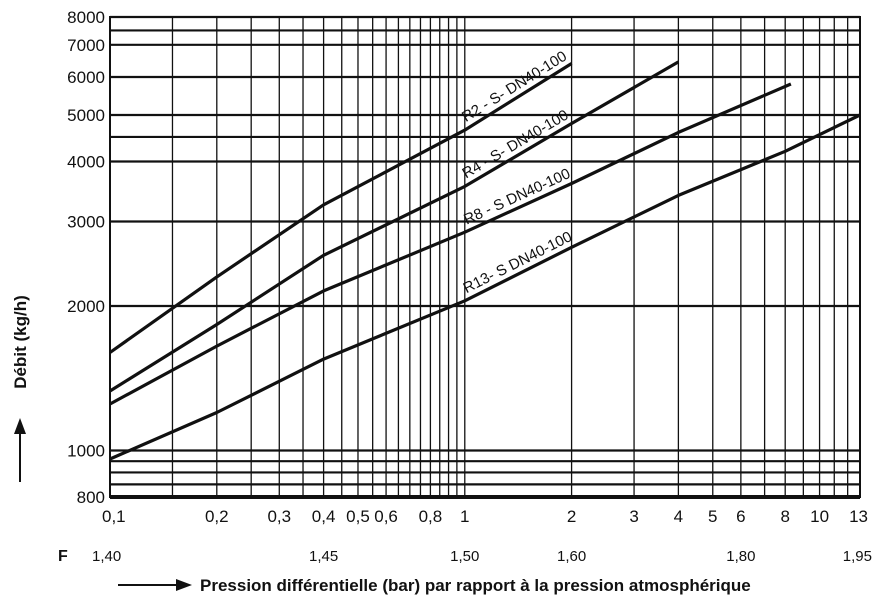  What do you see at coordinates (485, 516) in the screenshot?
I see `x-tick-labels: 0,1 0,2 0,3 0,4 0,5 0,6 0,8 1 2 3 4 5 6 8 10 13` at bounding box center [485, 516].